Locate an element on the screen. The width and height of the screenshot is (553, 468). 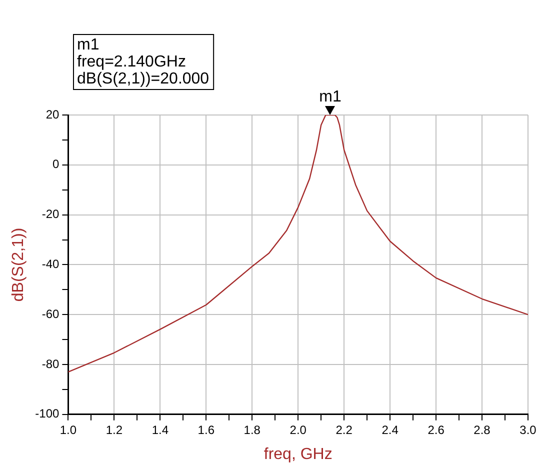
annotation: m1 is located at coordinates (330, 97).